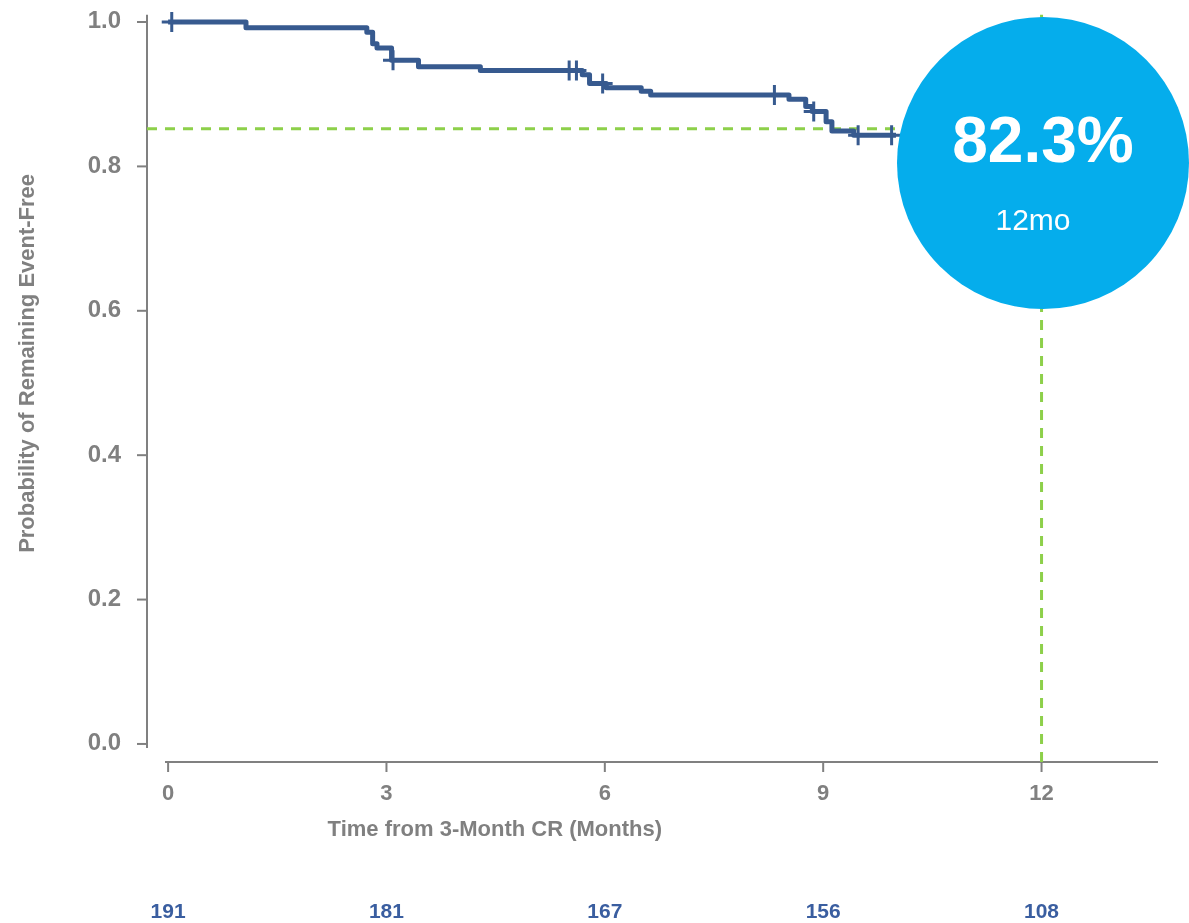 This screenshot has width=1189, height=923. Describe the element at coordinates (386, 910) in the screenshot. I see `text: 181` at that location.